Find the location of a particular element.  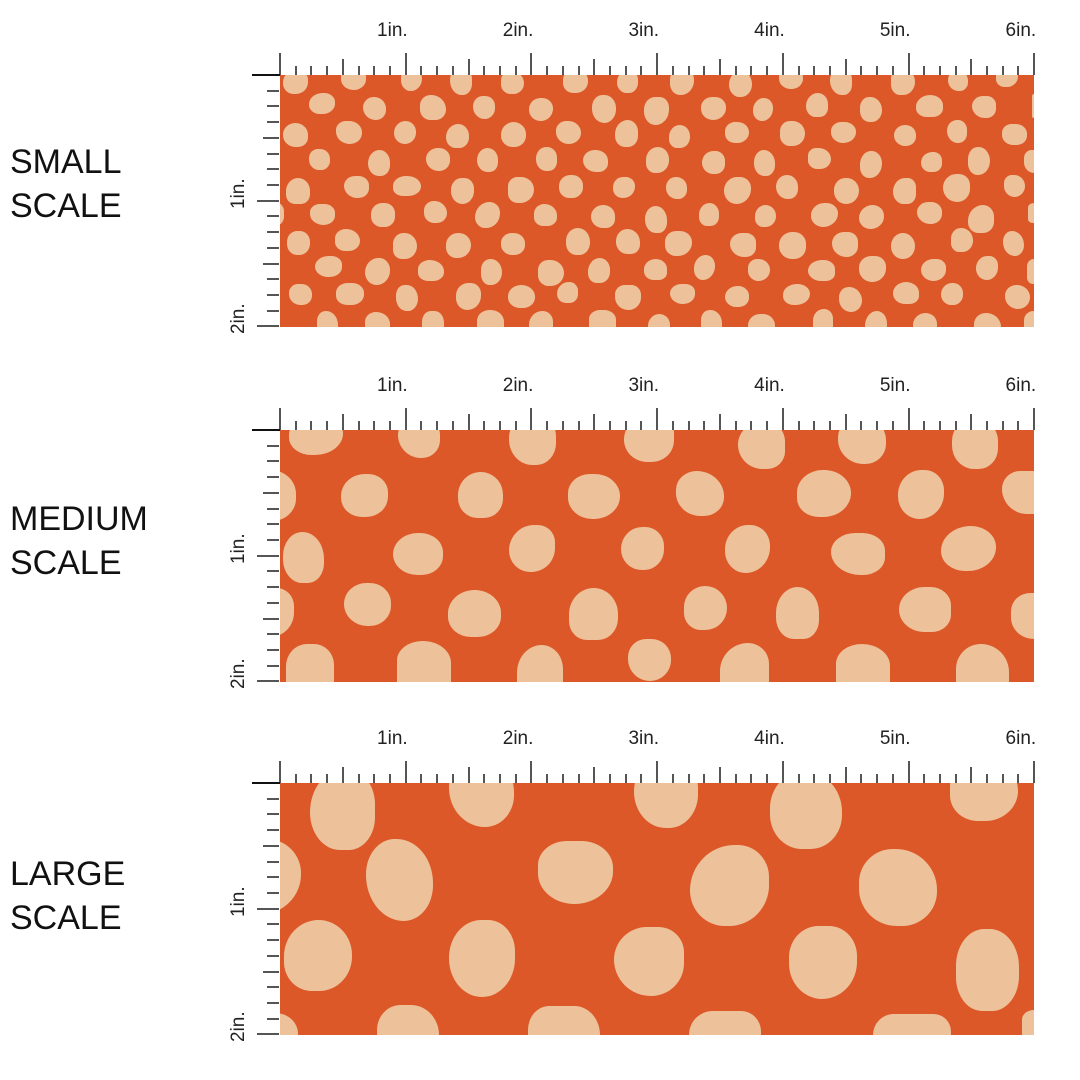

ruler-label-vertical: 1in. is located at coordinates (238, 548).